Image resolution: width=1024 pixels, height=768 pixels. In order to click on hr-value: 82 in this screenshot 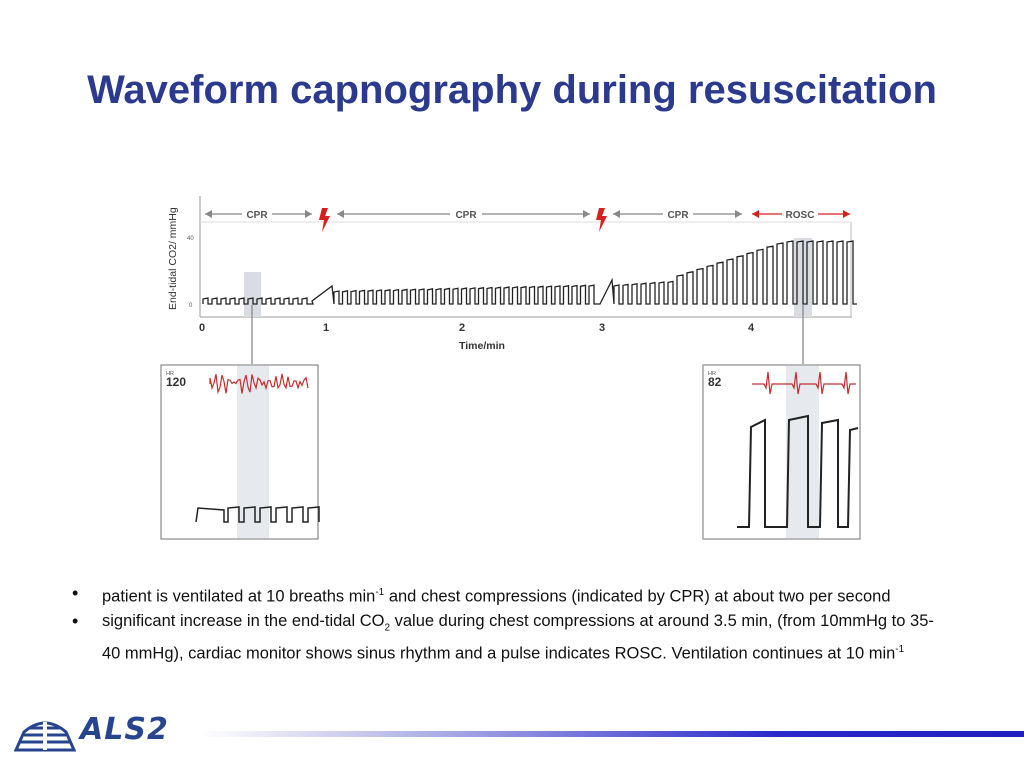, I will do `click(715, 382)`.